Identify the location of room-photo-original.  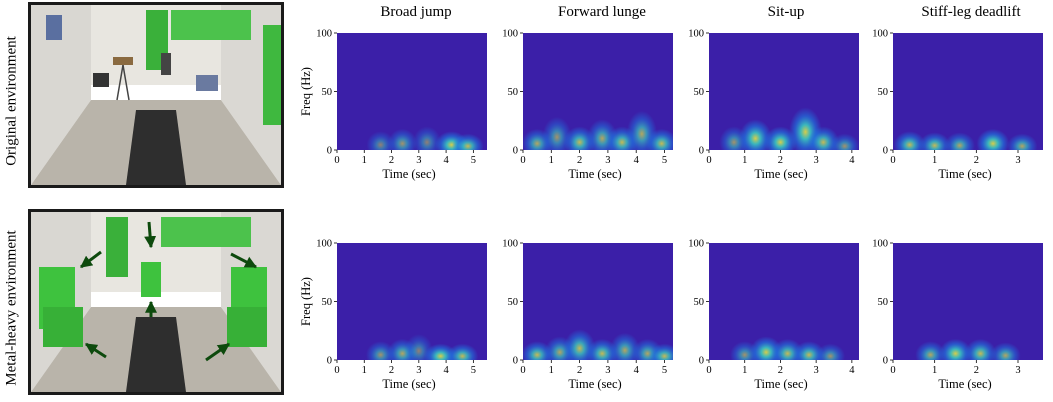
(156, 95).